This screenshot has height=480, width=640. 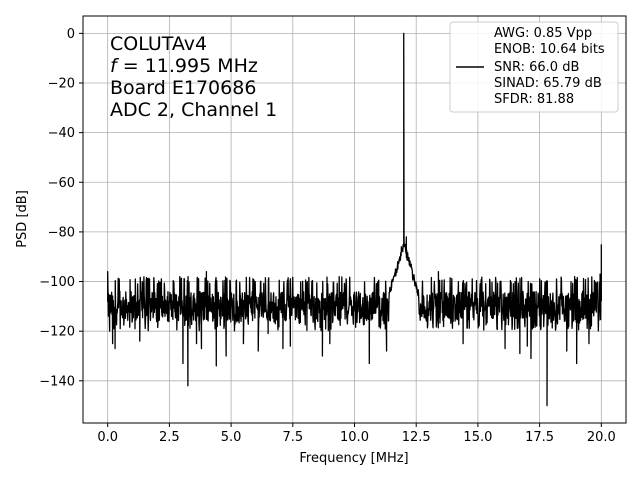 What do you see at coordinates (107, 437) in the screenshot?
I see `x-tick-label: 0.0` at bounding box center [107, 437].